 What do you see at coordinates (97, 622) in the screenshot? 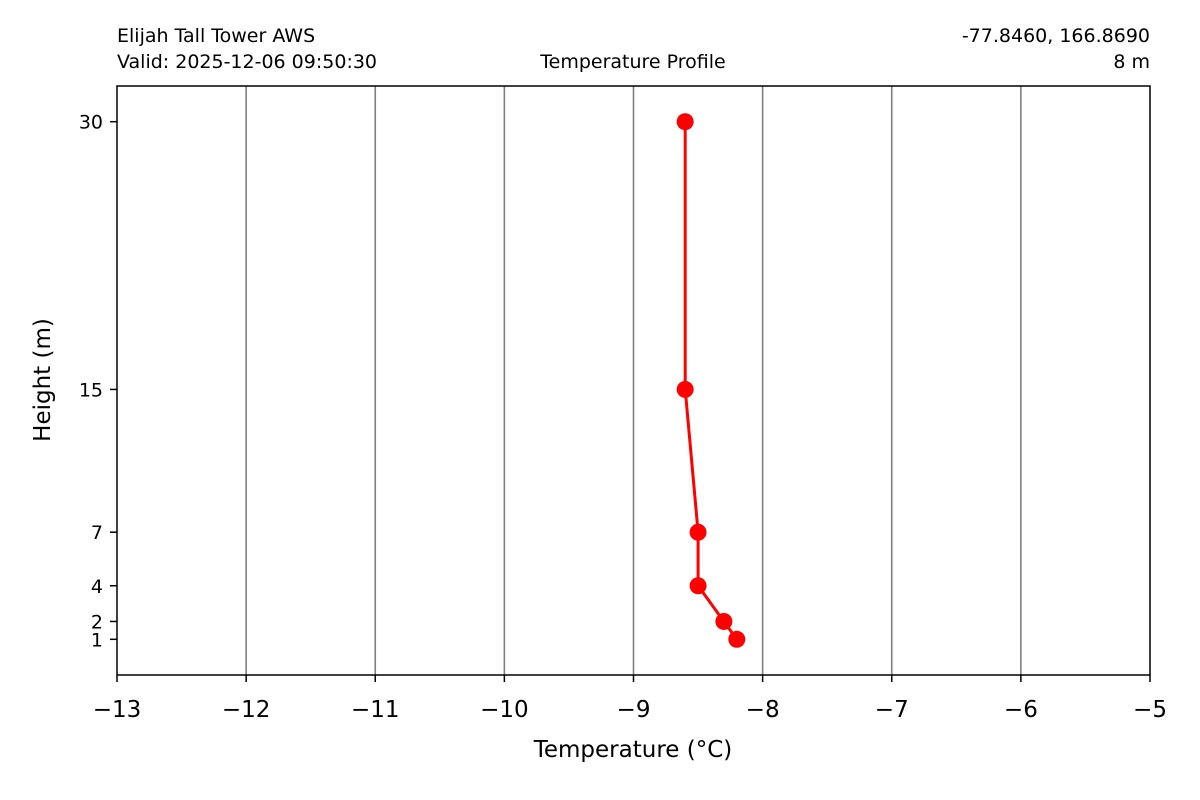
I see `y-tick-label: 2` at bounding box center [97, 622].